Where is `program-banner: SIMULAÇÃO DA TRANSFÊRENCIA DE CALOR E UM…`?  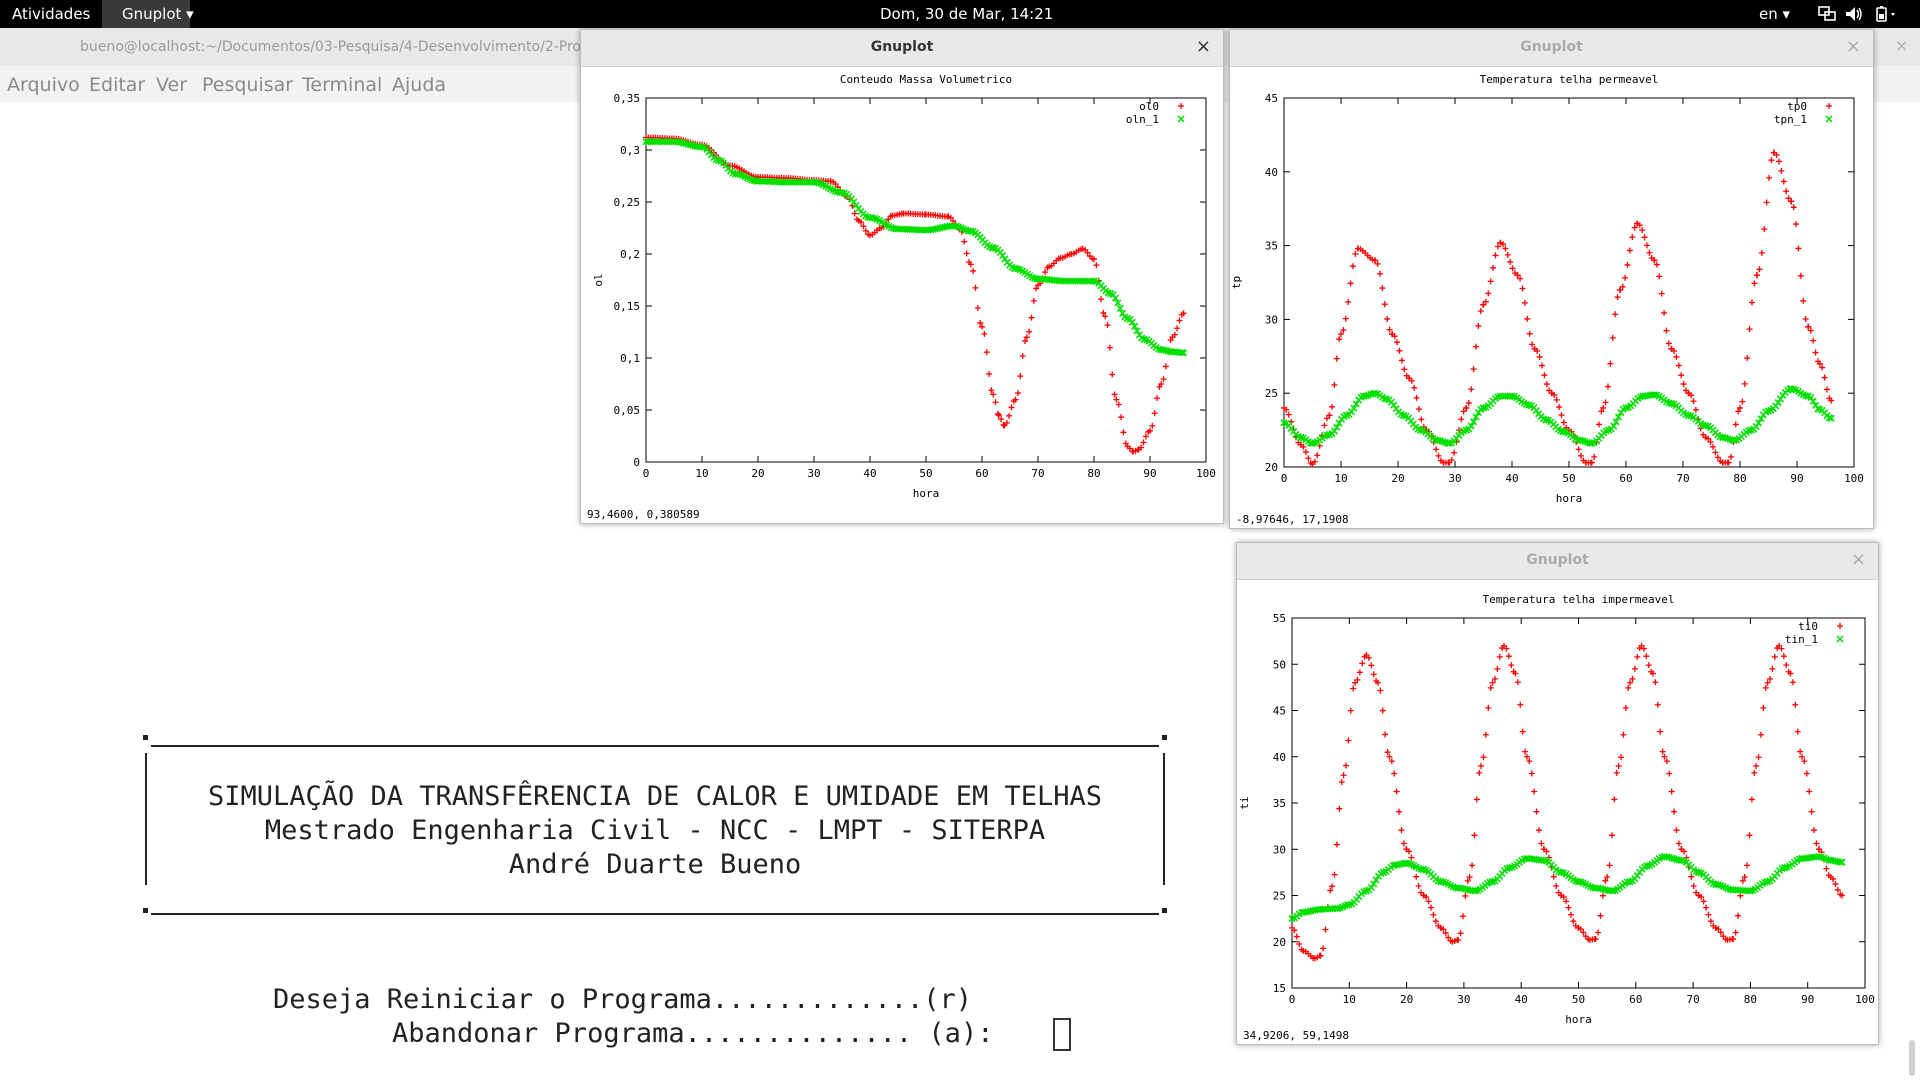
program-banner: SIMULAÇÃO DA TRANSFÊRENCIA DE CALOR E UM… is located at coordinates (655, 825).